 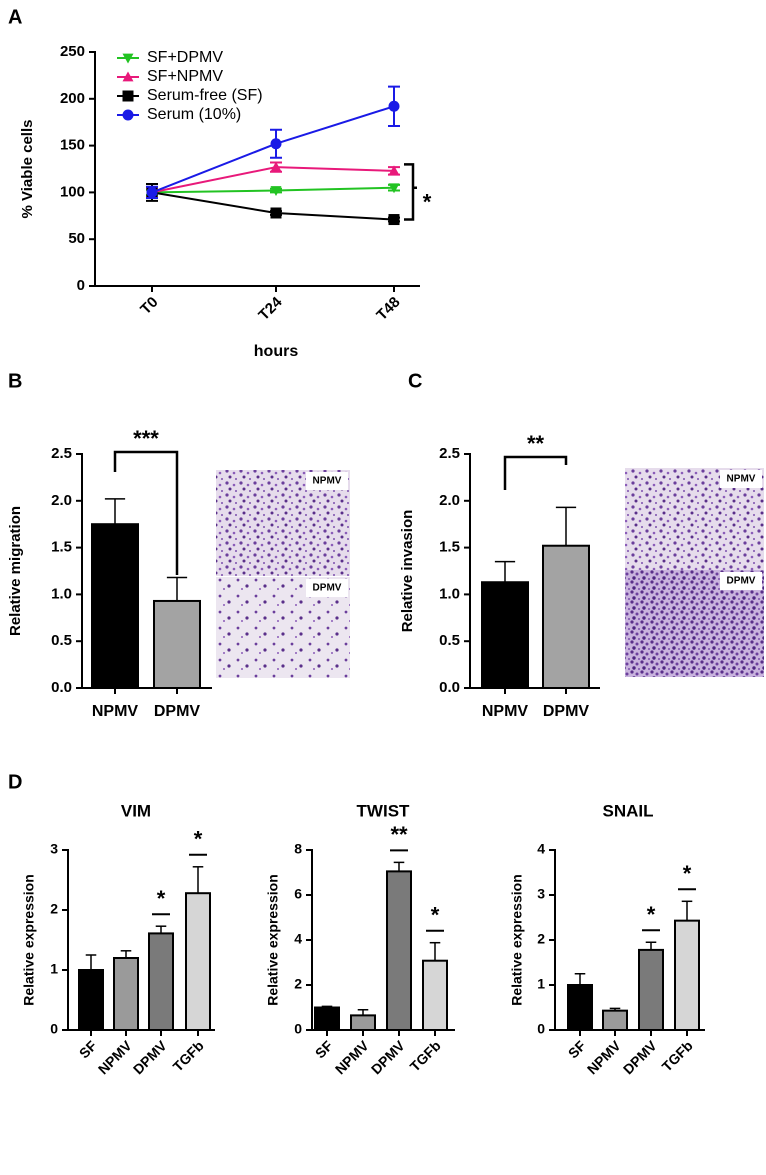 What do you see at coordinates (136, 810) in the screenshot?
I see `chart-title: VIM` at bounding box center [136, 810].